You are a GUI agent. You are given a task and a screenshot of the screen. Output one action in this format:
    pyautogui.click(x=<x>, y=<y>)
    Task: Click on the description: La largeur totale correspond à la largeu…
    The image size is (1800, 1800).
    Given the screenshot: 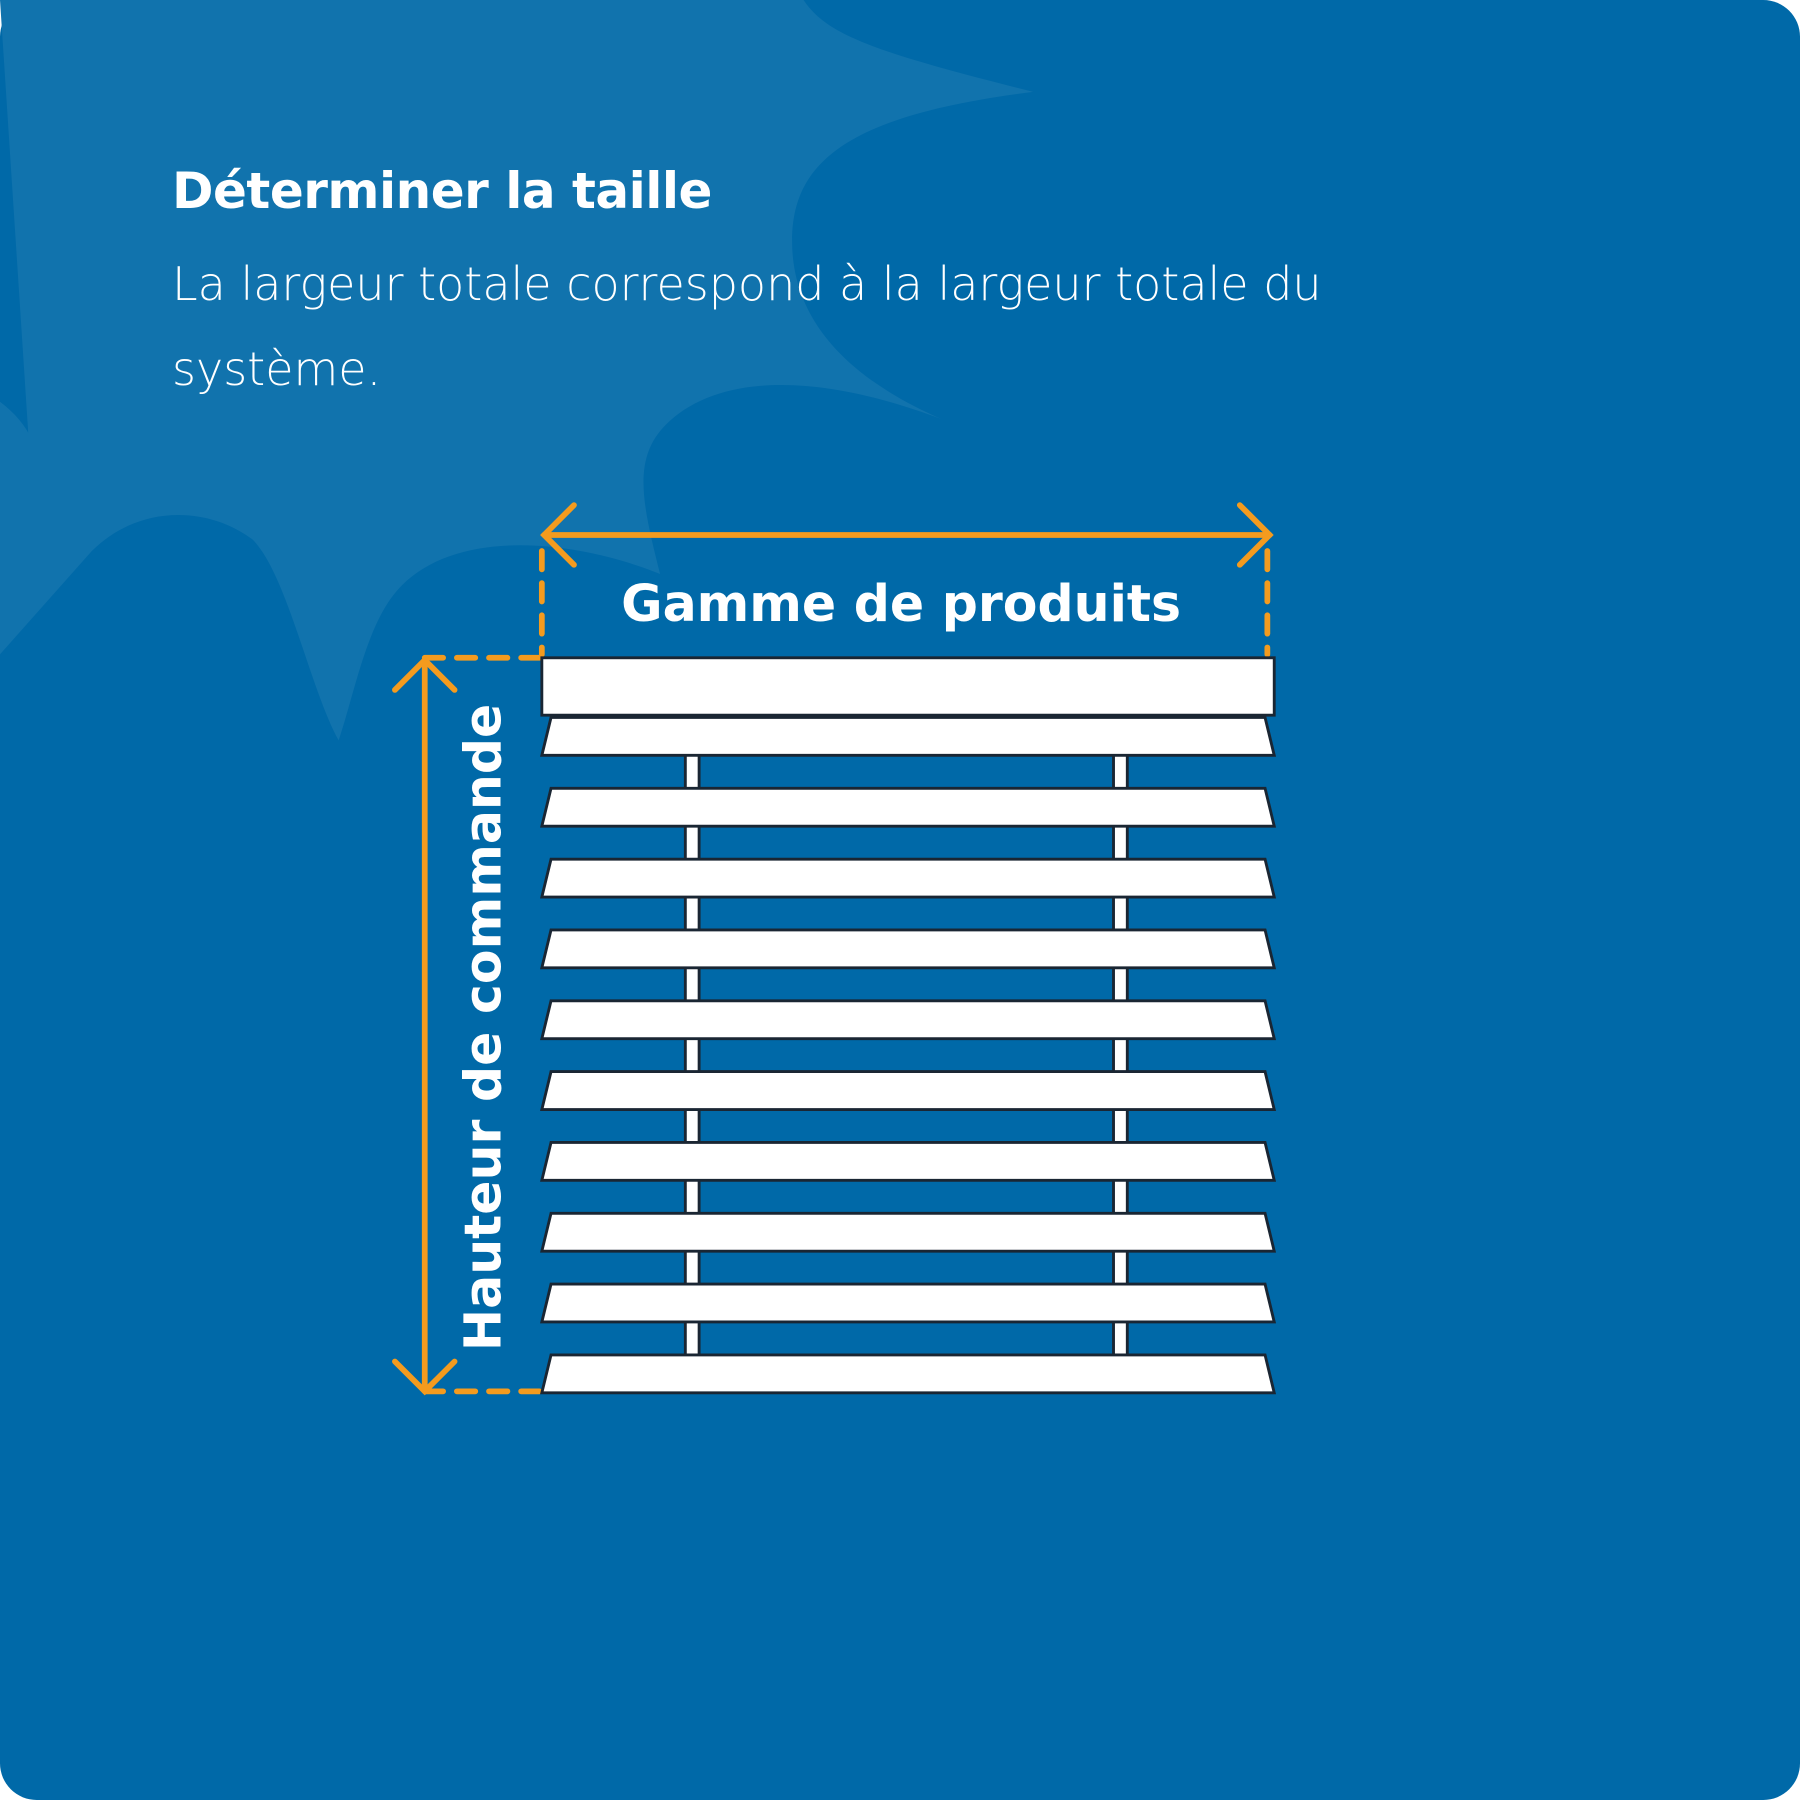 What is the action you would take?
    pyautogui.click(x=747, y=326)
    